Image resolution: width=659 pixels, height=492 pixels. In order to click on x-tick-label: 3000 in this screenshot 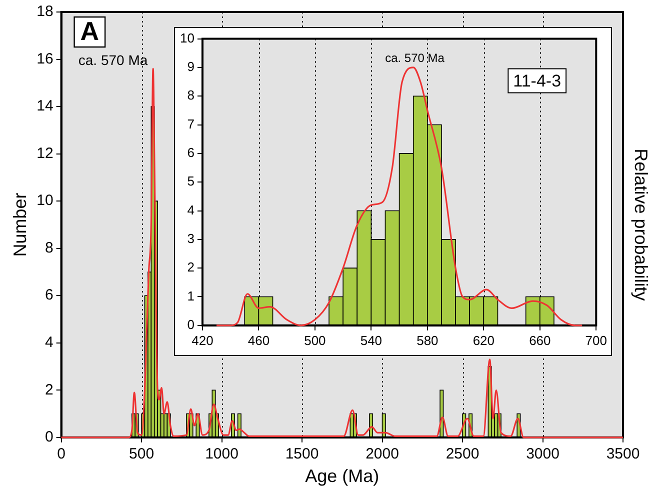, I will do `click(543, 454)`.